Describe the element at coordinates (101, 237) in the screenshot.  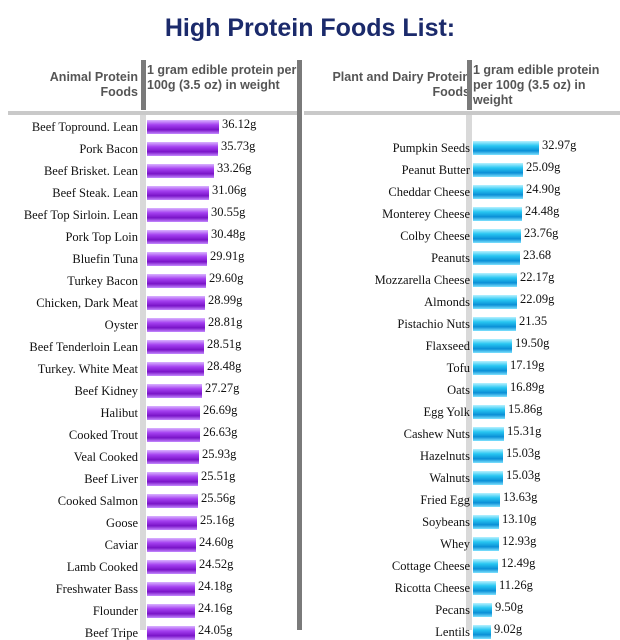
I see `animal-category-label: Pork Top Loin` at that location.